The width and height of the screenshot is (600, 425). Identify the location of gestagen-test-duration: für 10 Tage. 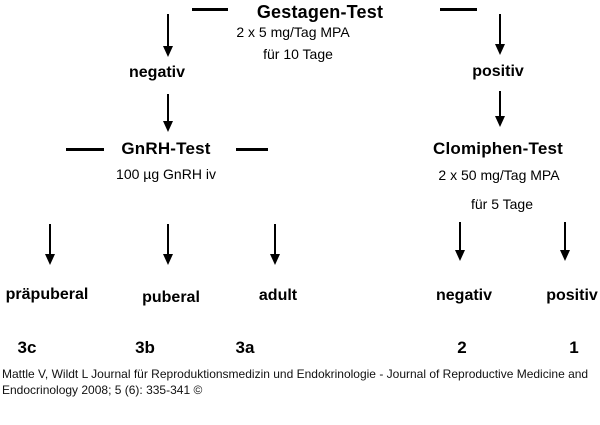
(298, 54).